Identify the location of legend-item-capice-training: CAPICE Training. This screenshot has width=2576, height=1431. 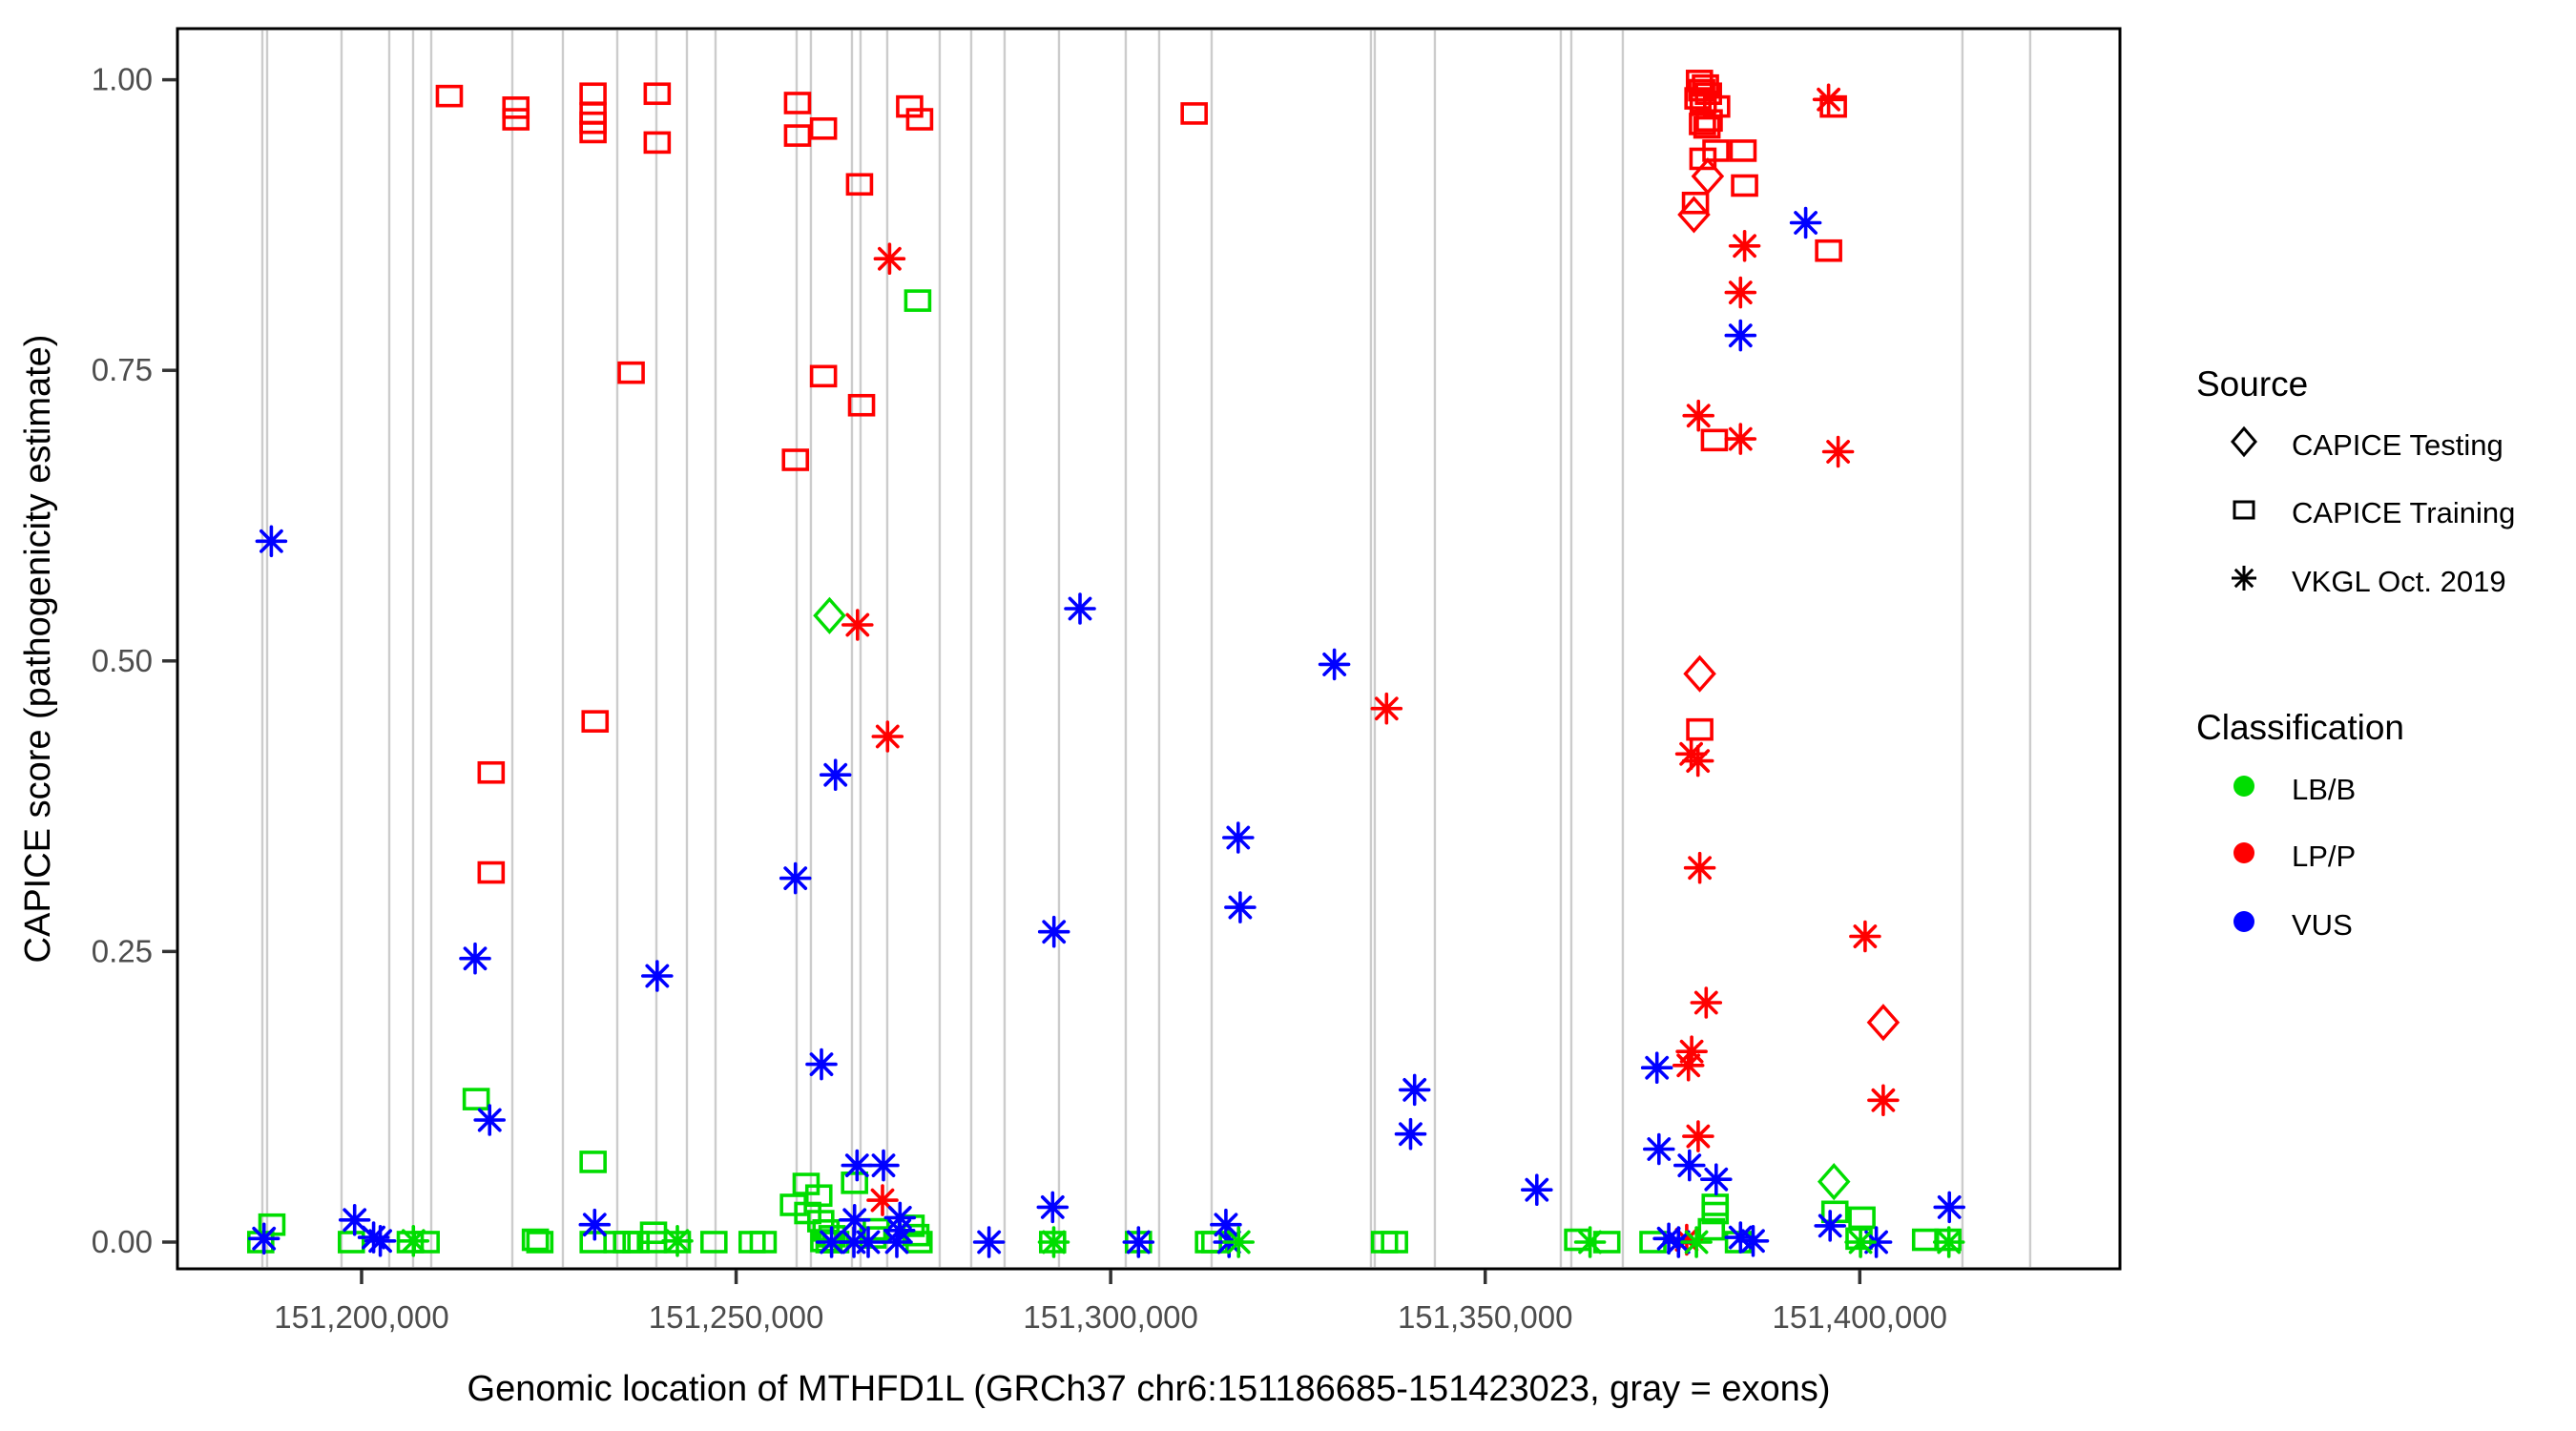
(2382, 513).